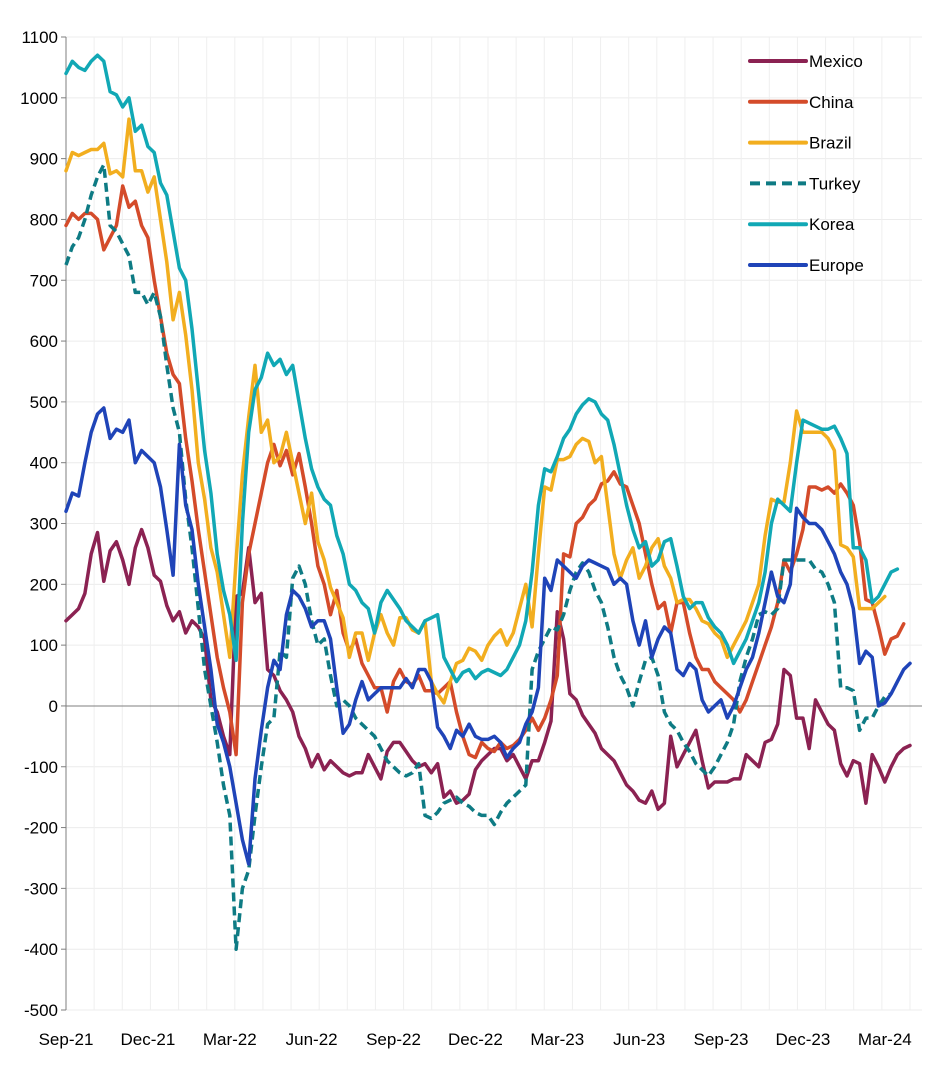 The width and height of the screenshot is (948, 1065). I want to click on legend-label-turkey: Turkey, so click(835, 183).